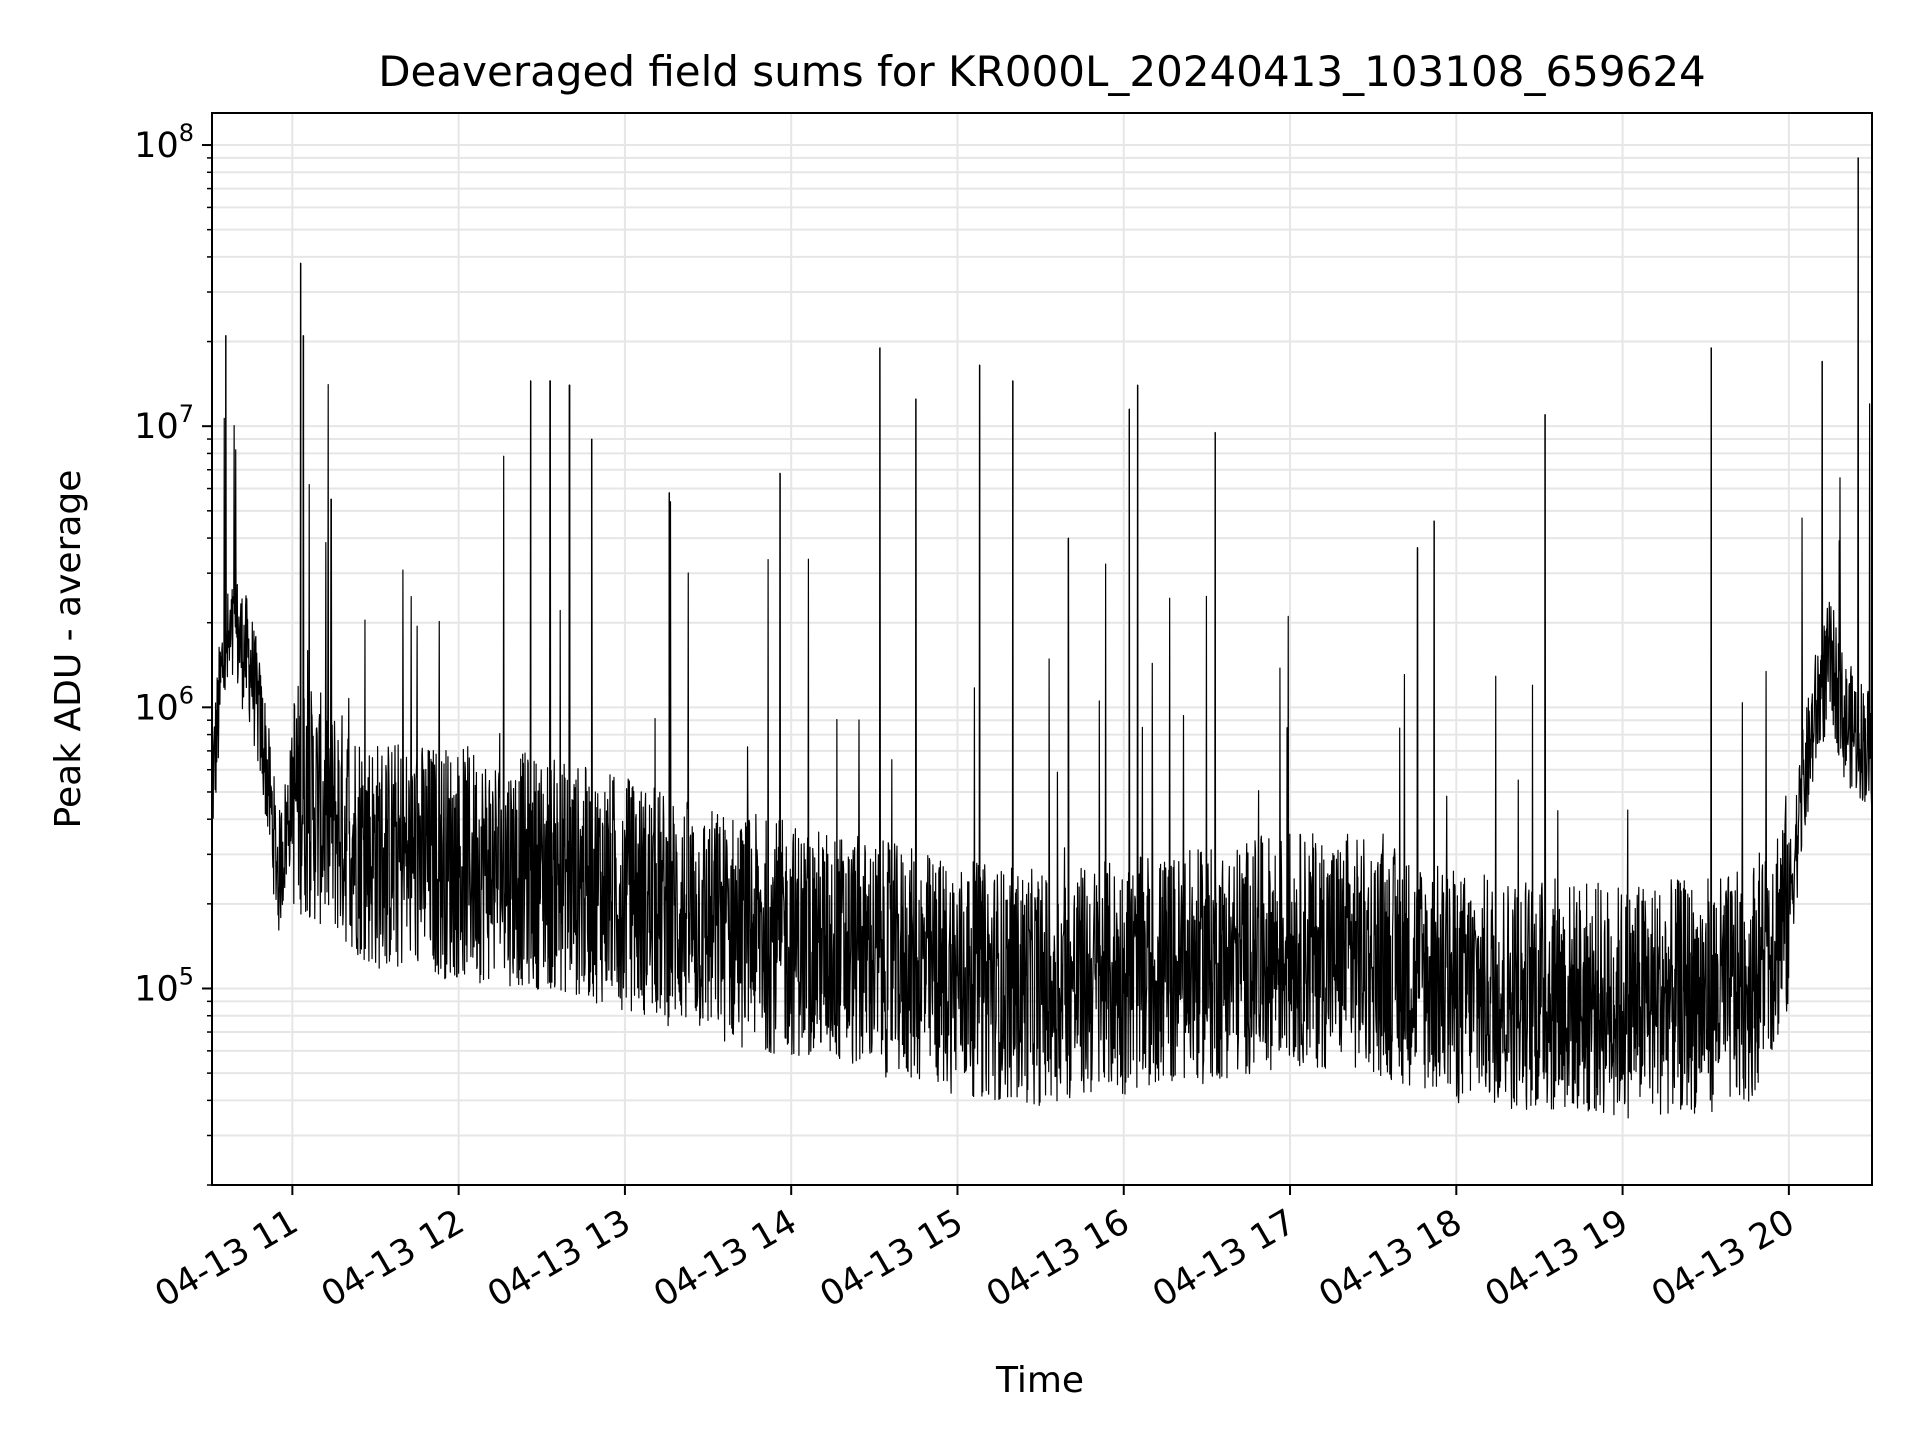 This screenshot has height=1440, width=1920. I want to click on y-axis: 10⁵ 10⁶ 10⁷ 10⁸, so click(173, 652).